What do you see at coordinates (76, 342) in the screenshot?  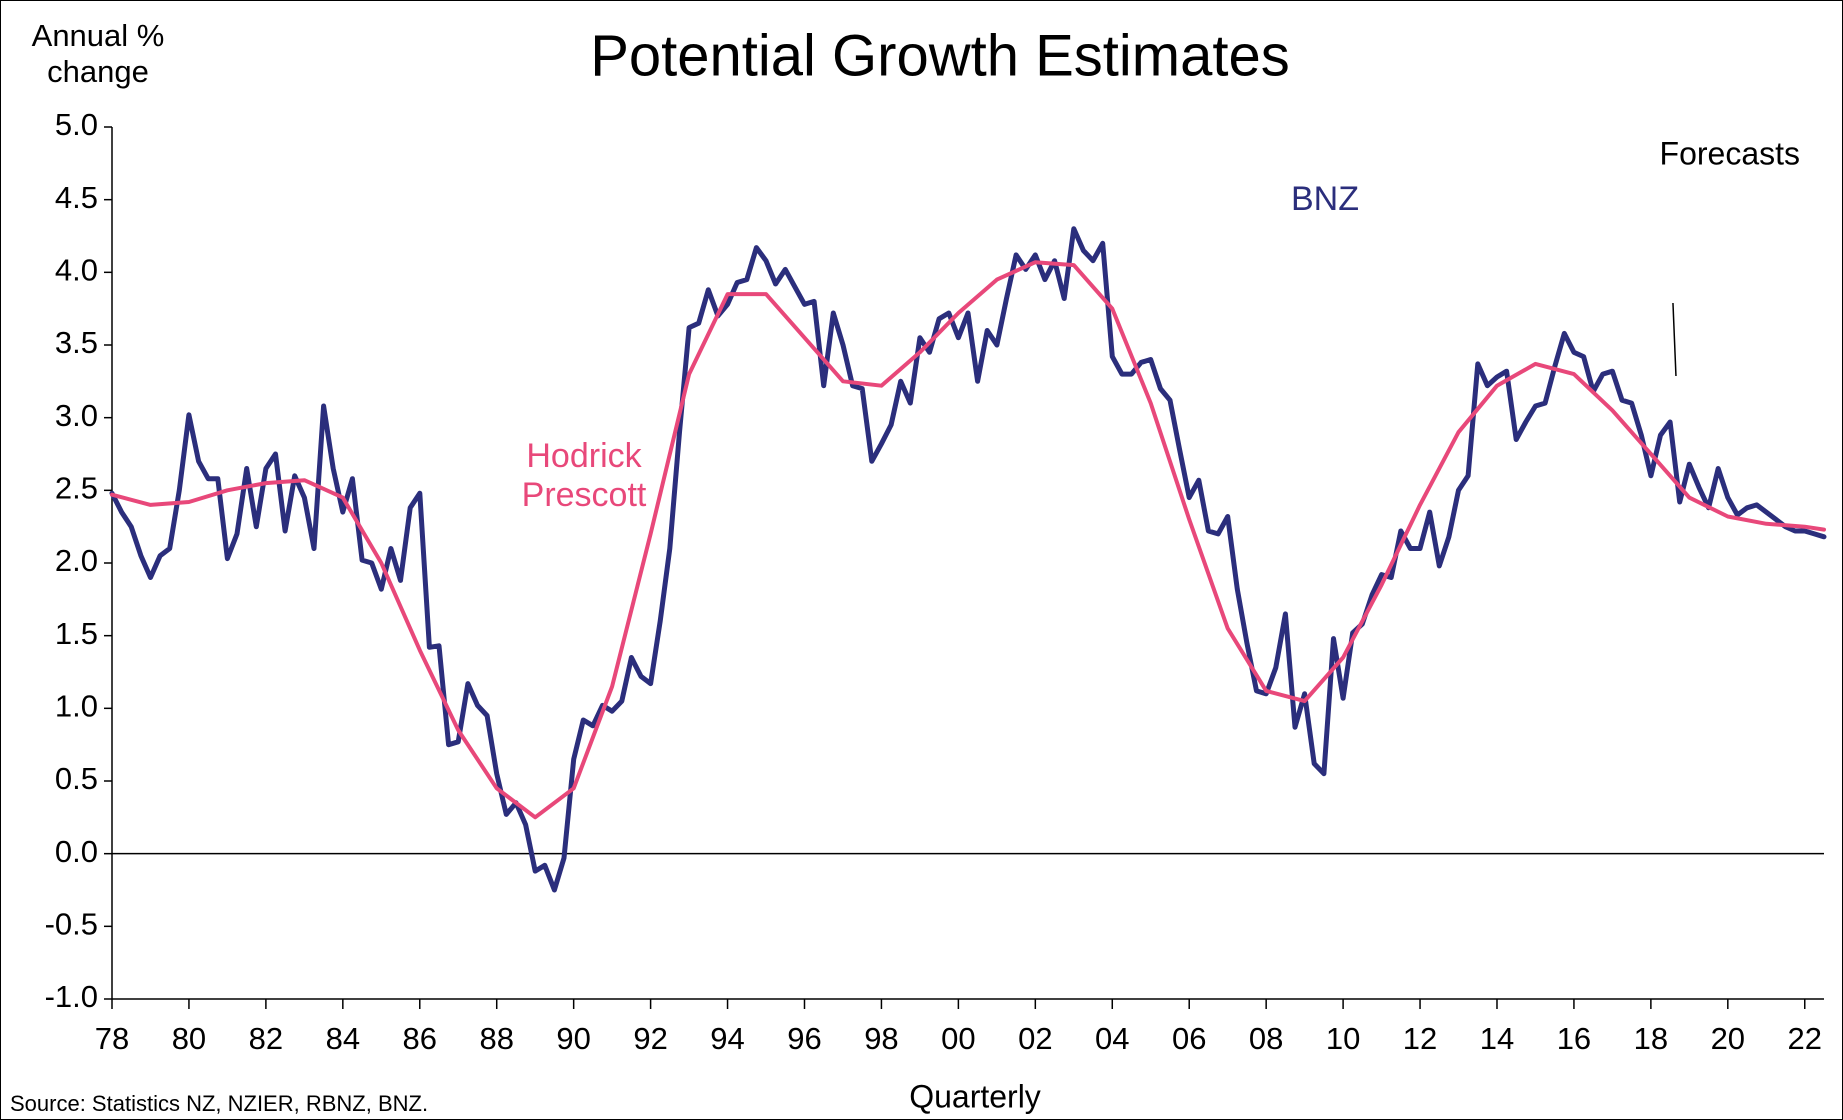 I see `y-tick-label: 3.5` at bounding box center [76, 342].